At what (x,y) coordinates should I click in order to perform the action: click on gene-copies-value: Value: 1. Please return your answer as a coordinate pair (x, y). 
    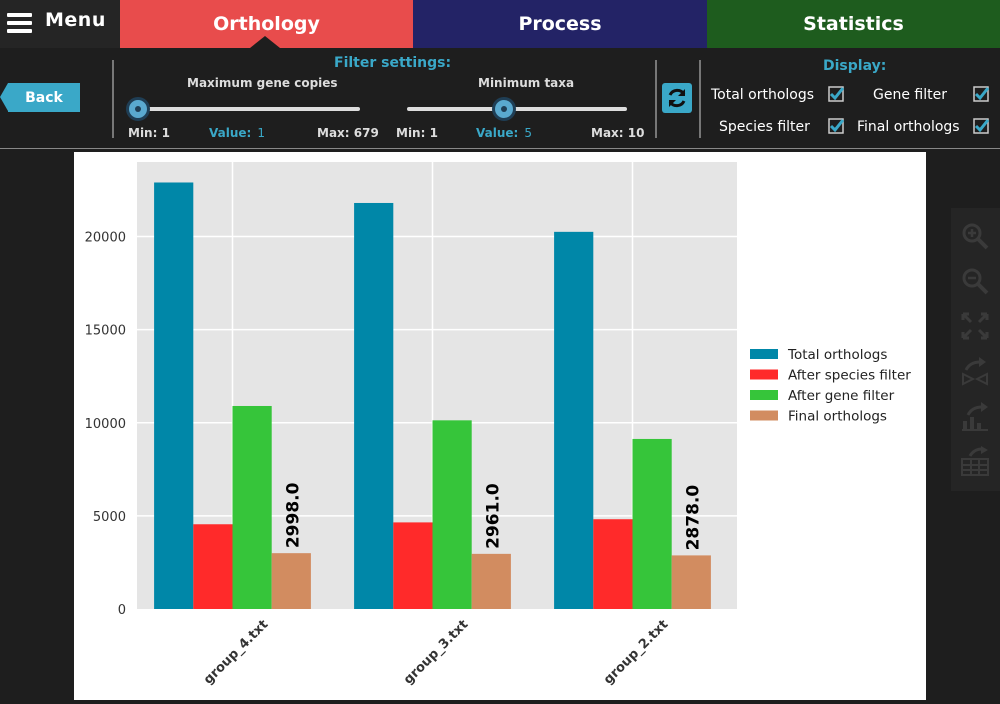
    Looking at the image, I should click on (237, 133).